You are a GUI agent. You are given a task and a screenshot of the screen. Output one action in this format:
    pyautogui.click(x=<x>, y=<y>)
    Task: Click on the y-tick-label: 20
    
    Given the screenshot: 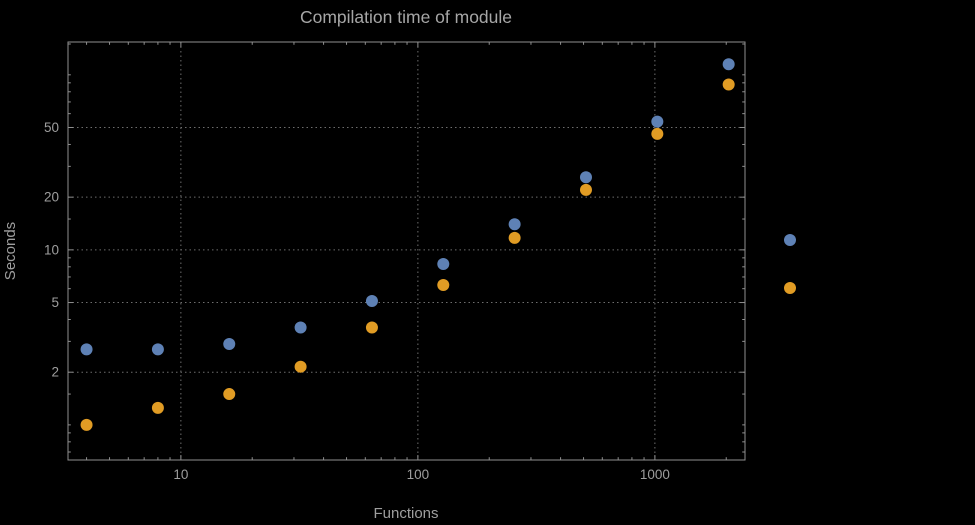 What is the action you would take?
    pyautogui.click(x=51, y=197)
    